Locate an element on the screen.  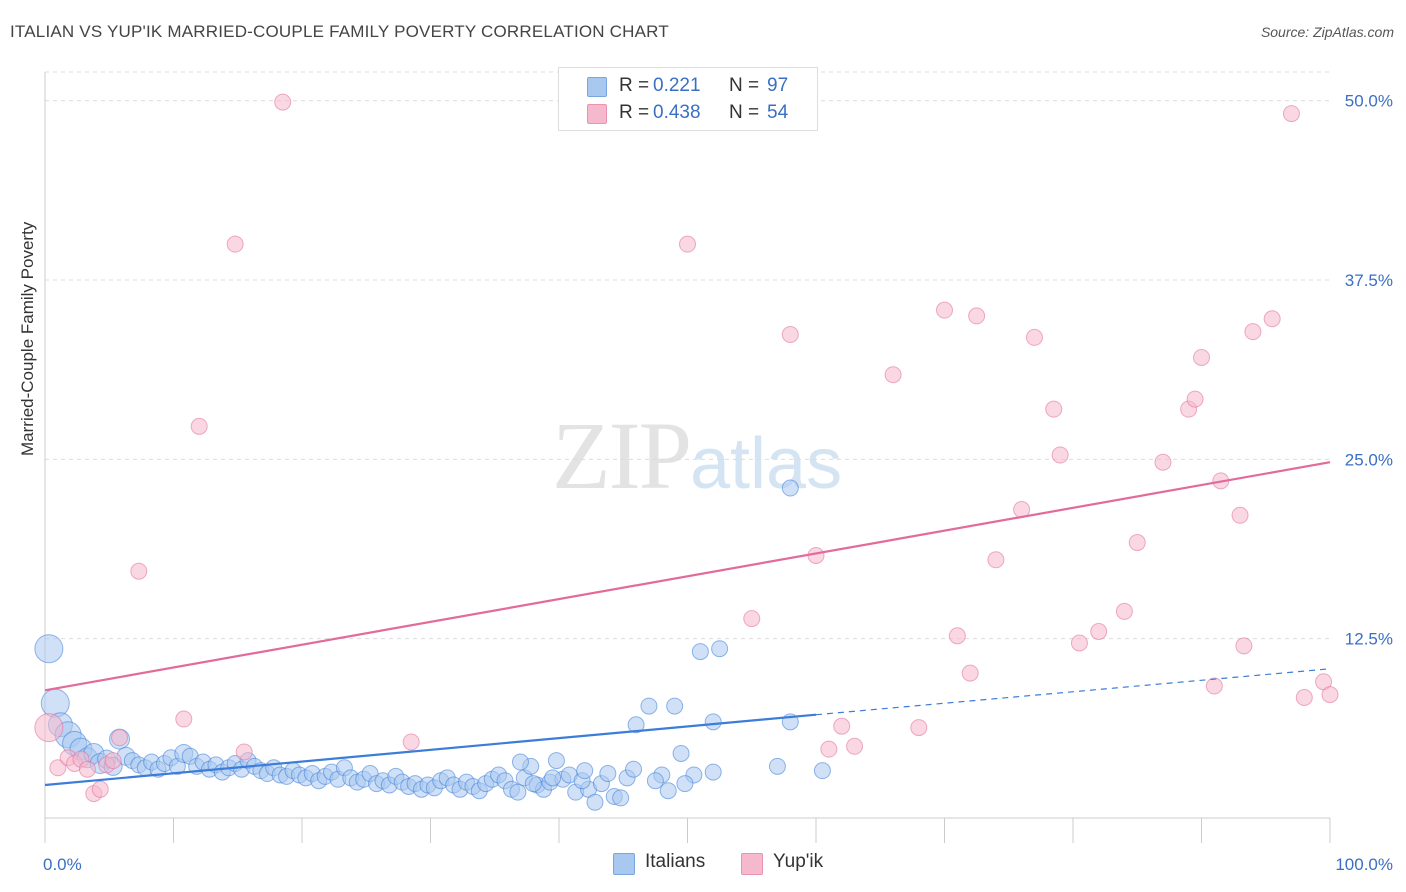
legend-n-value: 97 is located at coordinates (778, 85).